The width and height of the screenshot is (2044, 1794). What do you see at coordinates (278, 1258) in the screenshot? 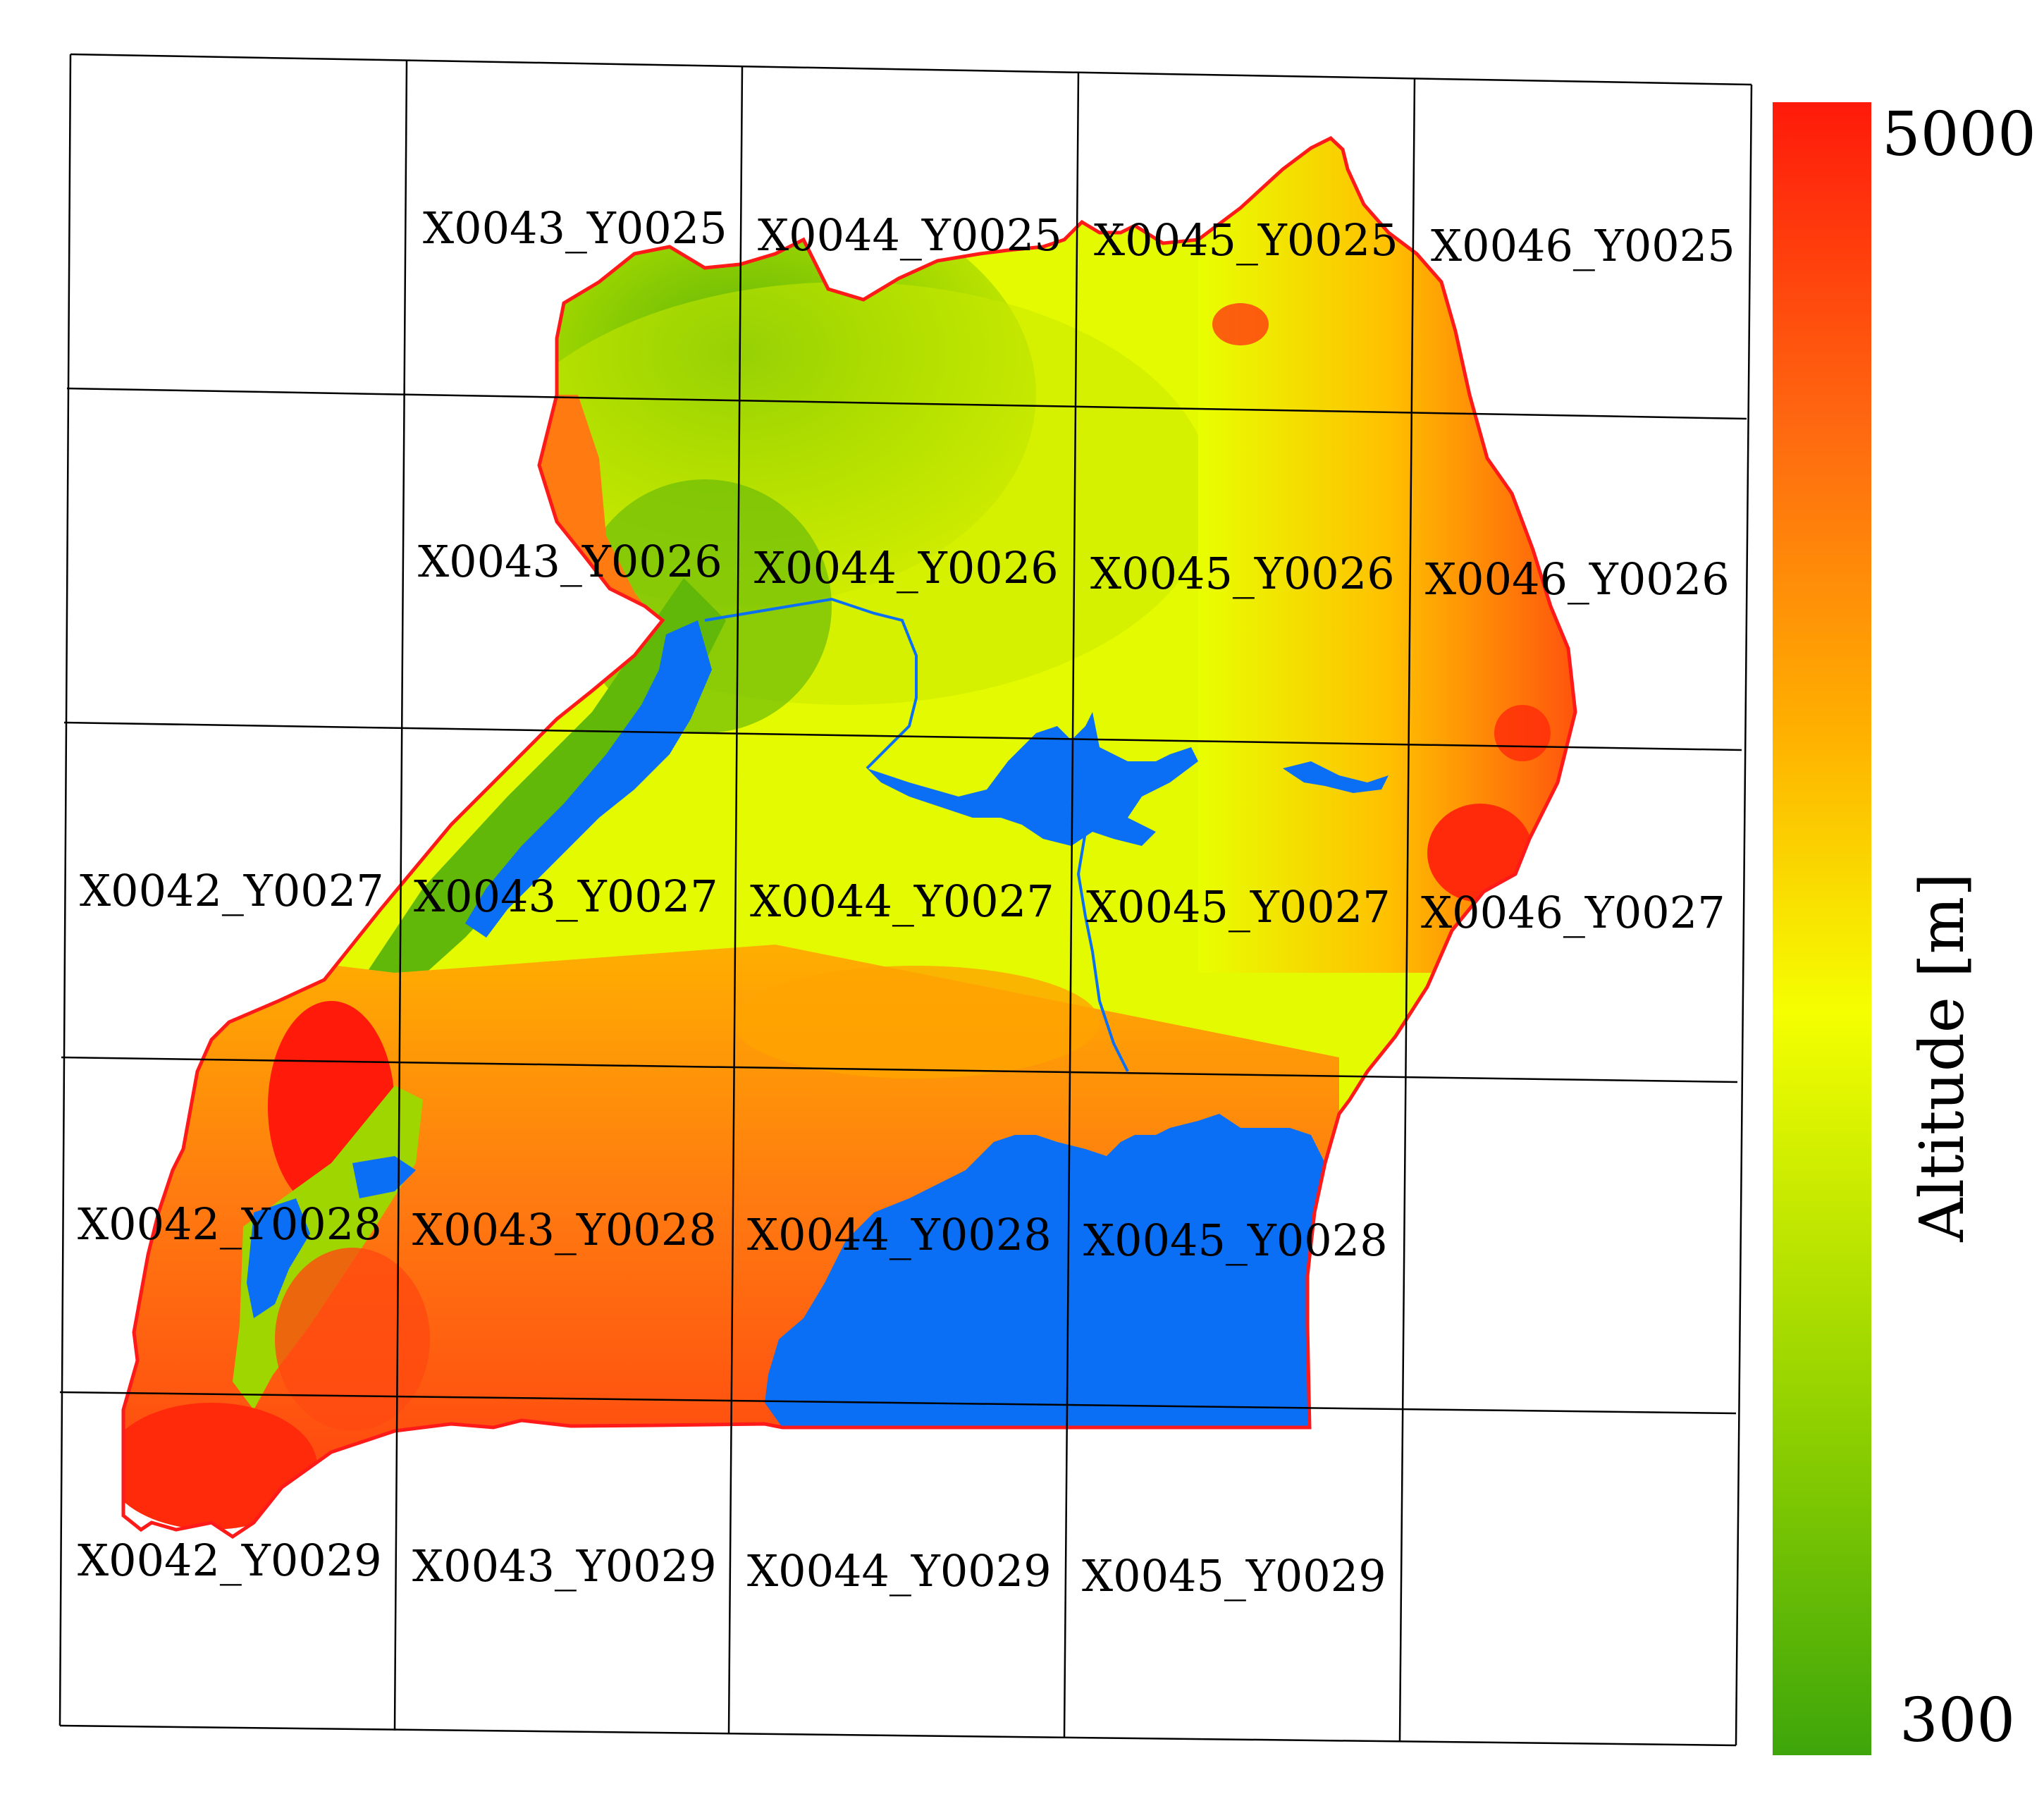
I see `lake-edward` at bounding box center [278, 1258].